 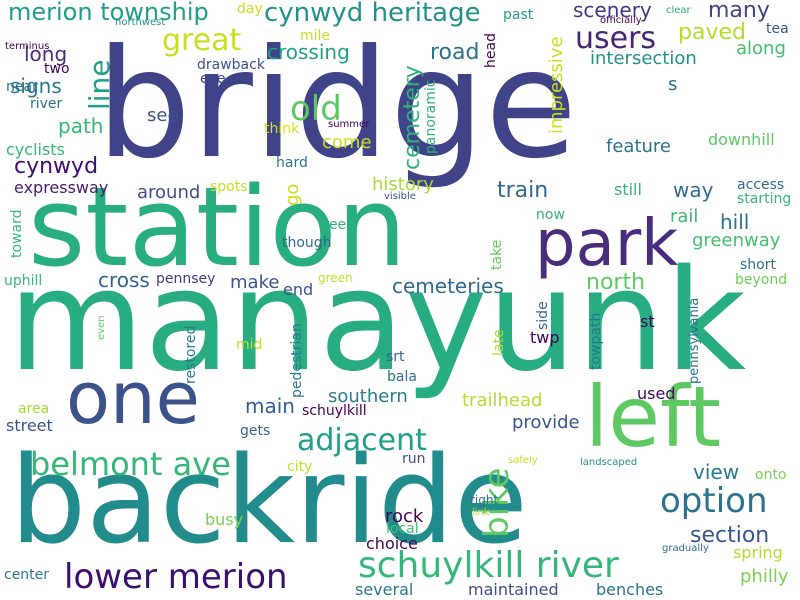 I want to click on word-twp: twp, so click(x=545, y=337).